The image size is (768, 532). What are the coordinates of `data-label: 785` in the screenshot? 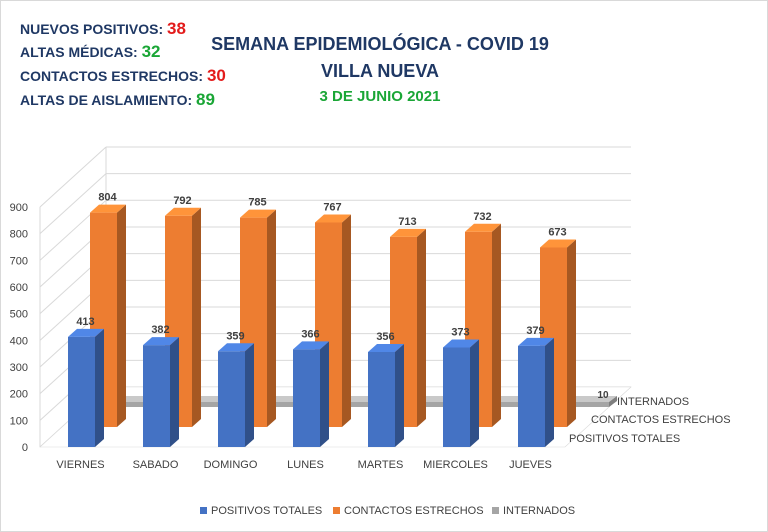 It's located at (257, 203).